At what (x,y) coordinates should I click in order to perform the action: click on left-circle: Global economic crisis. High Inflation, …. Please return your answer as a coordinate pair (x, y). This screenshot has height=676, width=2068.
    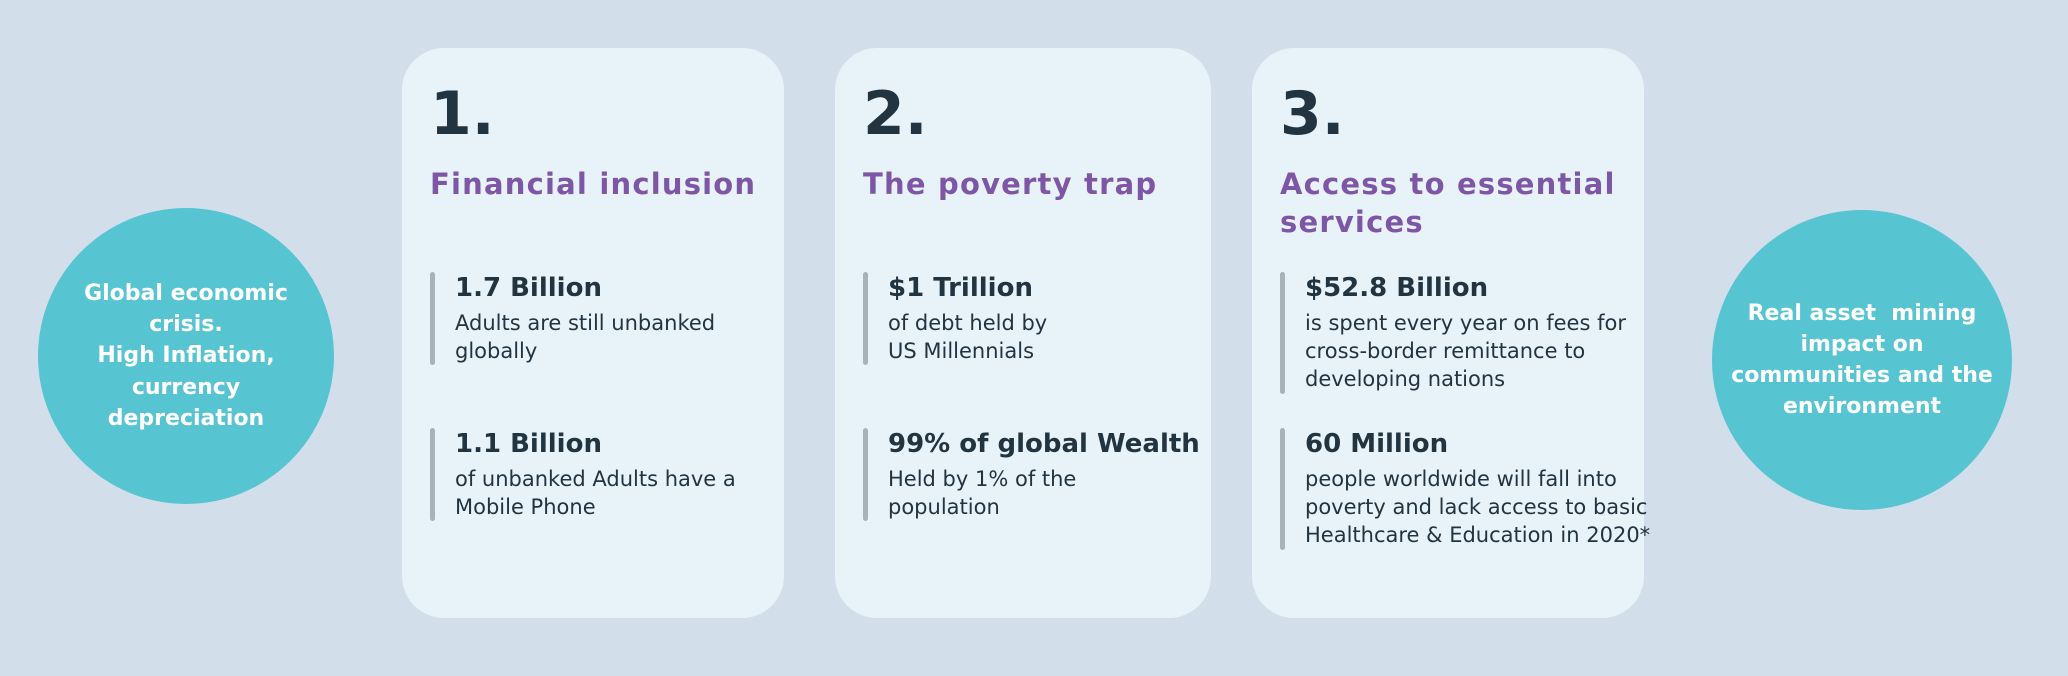
    Looking at the image, I should click on (186, 356).